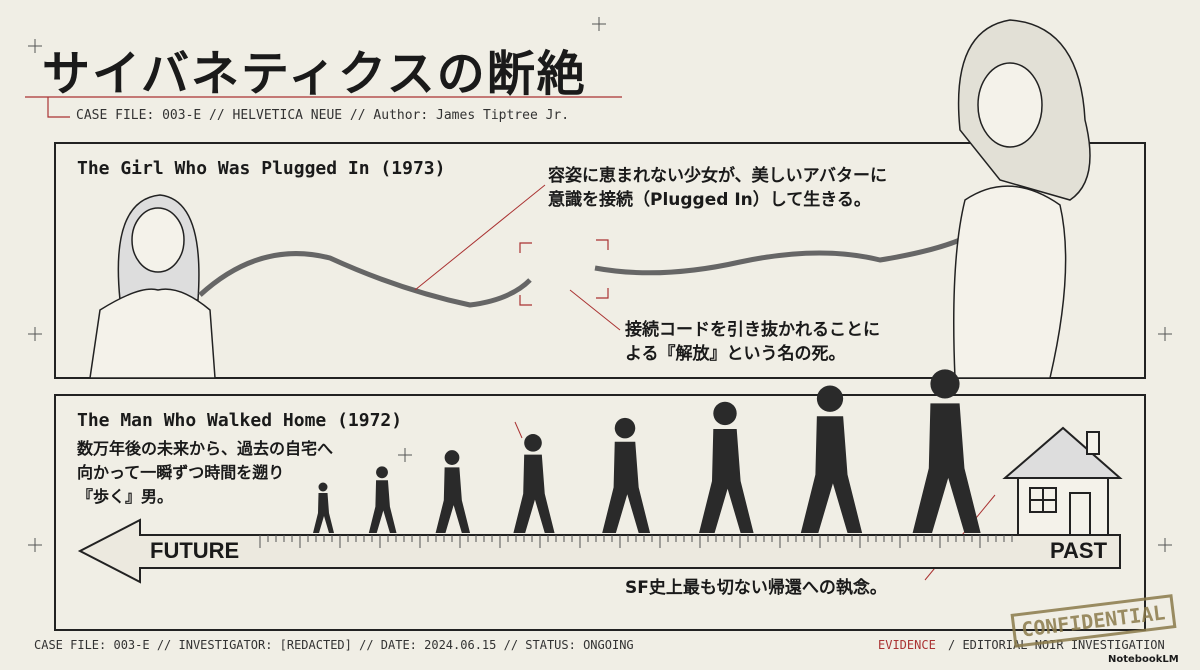 The image size is (1200, 670). What do you see at coordinates (261, 168) in the screenshot?
I see `panel-title: The Girl Who Was Plugged In (1973)` at bounding box center [261, 168].